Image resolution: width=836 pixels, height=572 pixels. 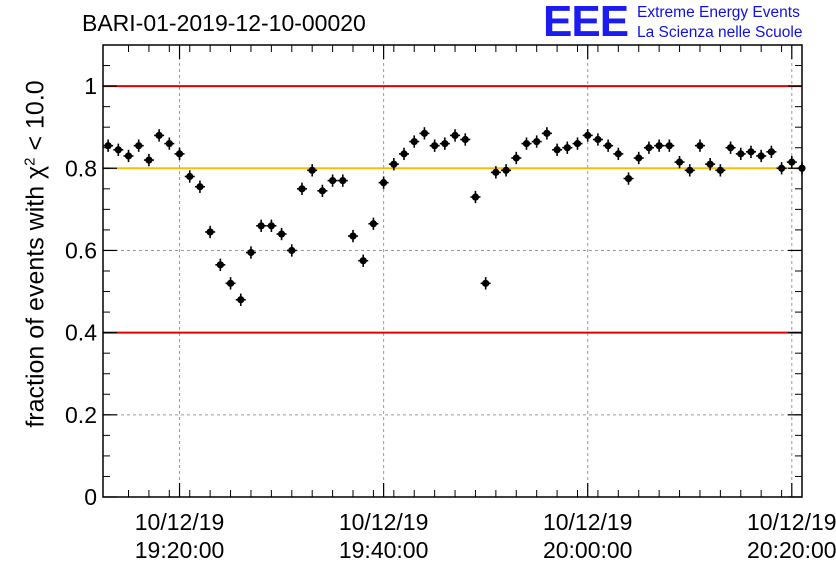 What do you see at coordinates (30, 161) in the screenshot?
I see `y-axis-label-sup: 2` at bounding box center [30, 161].